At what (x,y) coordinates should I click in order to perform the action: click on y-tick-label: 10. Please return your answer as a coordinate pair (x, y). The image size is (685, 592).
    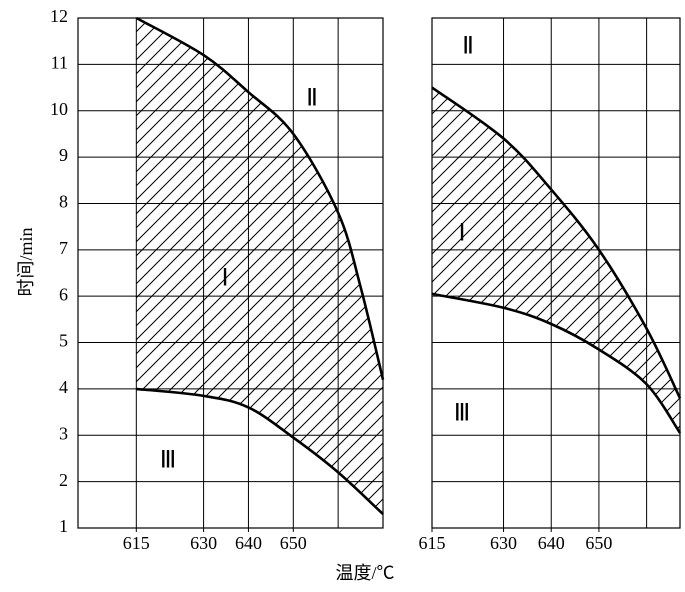
    Looking at the image, I should click on (59, 109).